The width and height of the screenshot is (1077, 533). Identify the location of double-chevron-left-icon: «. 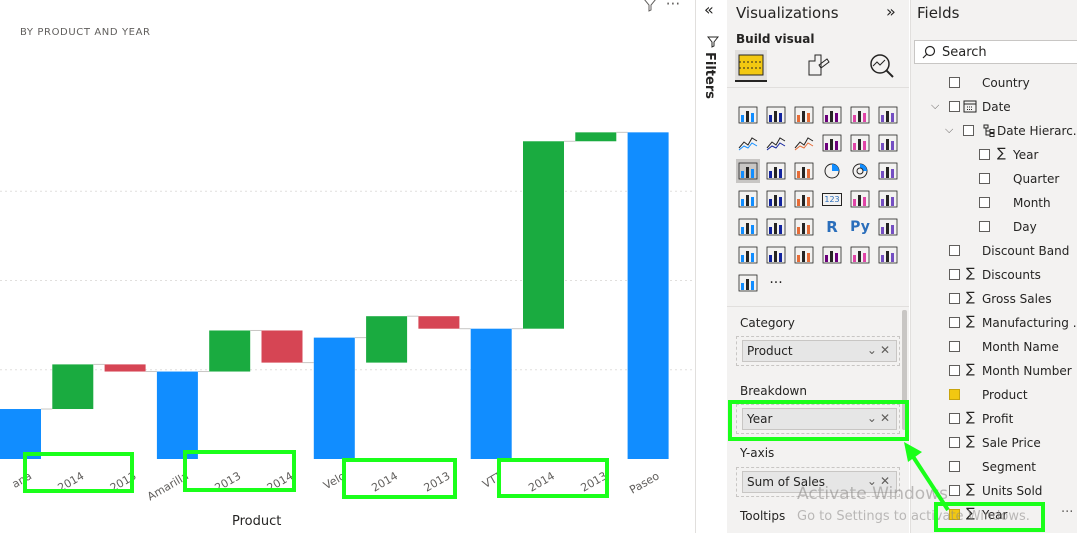
(709, 9).